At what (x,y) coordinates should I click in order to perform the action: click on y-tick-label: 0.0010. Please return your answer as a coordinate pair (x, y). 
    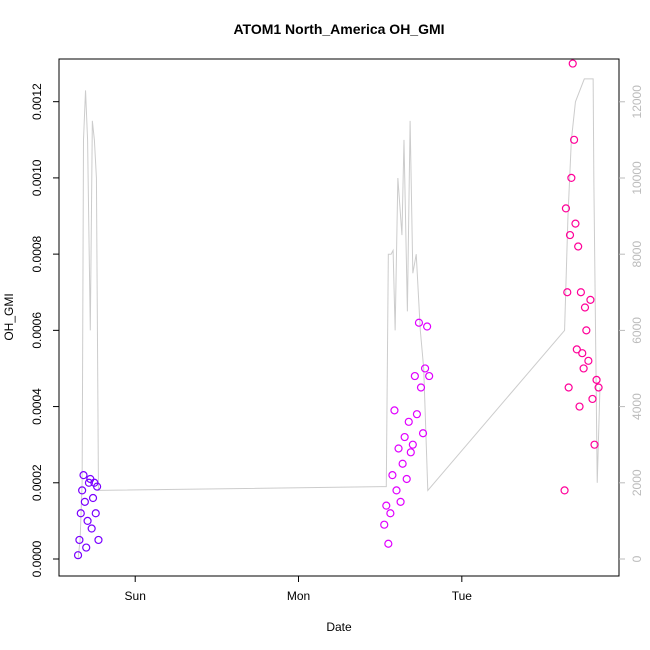
    Looking at the image, I should click on (37, 177).